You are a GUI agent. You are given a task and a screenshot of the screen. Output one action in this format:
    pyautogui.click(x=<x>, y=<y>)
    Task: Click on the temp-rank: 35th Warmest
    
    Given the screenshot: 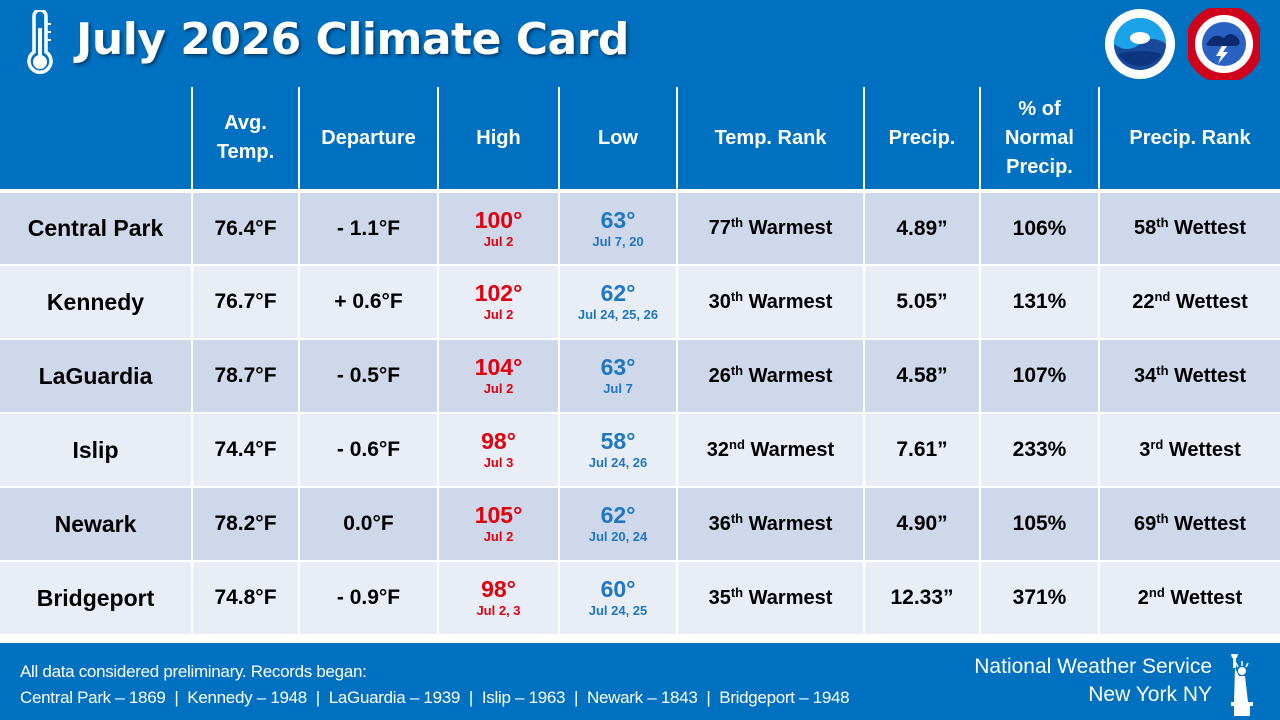 What is the action you would take?
    pyautogui.click(x=771, y=598)
    